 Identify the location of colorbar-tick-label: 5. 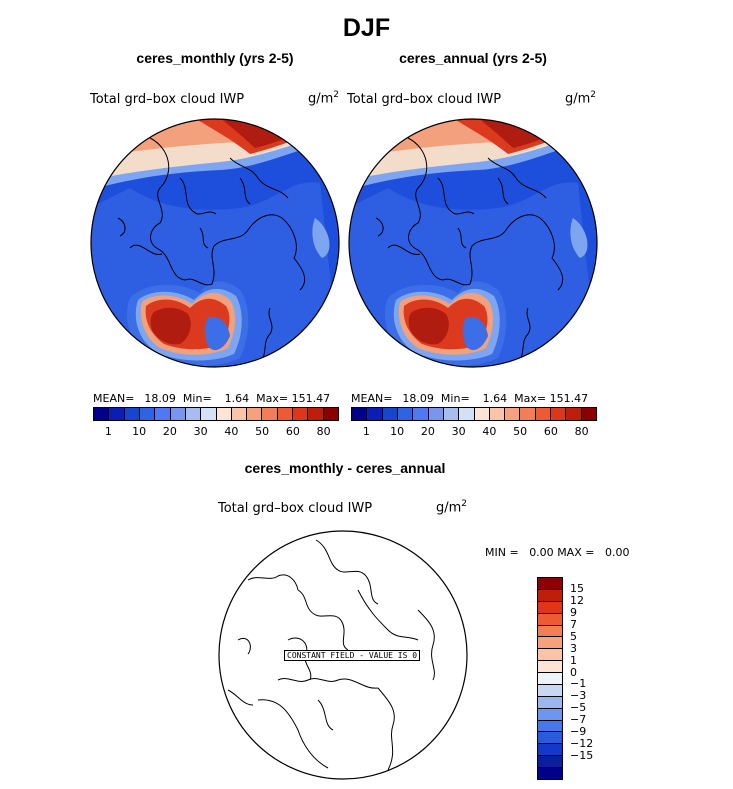
(573, 636).